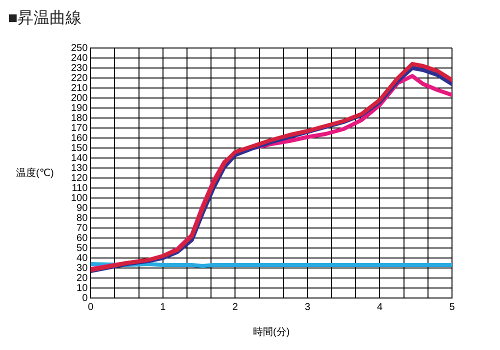 Image resolution: width=500 pixels, height=350 pixels. What do you see at coordinates (79, 138) in the screenshot?
I see `y-tick-label: 160` at bounding box center [79, 138].